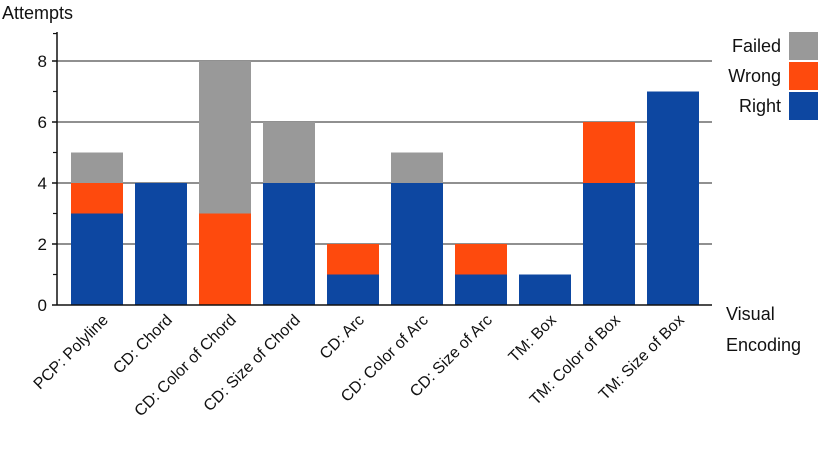  I want to click on legend: Failed Wrong Right, so click(773, 76).